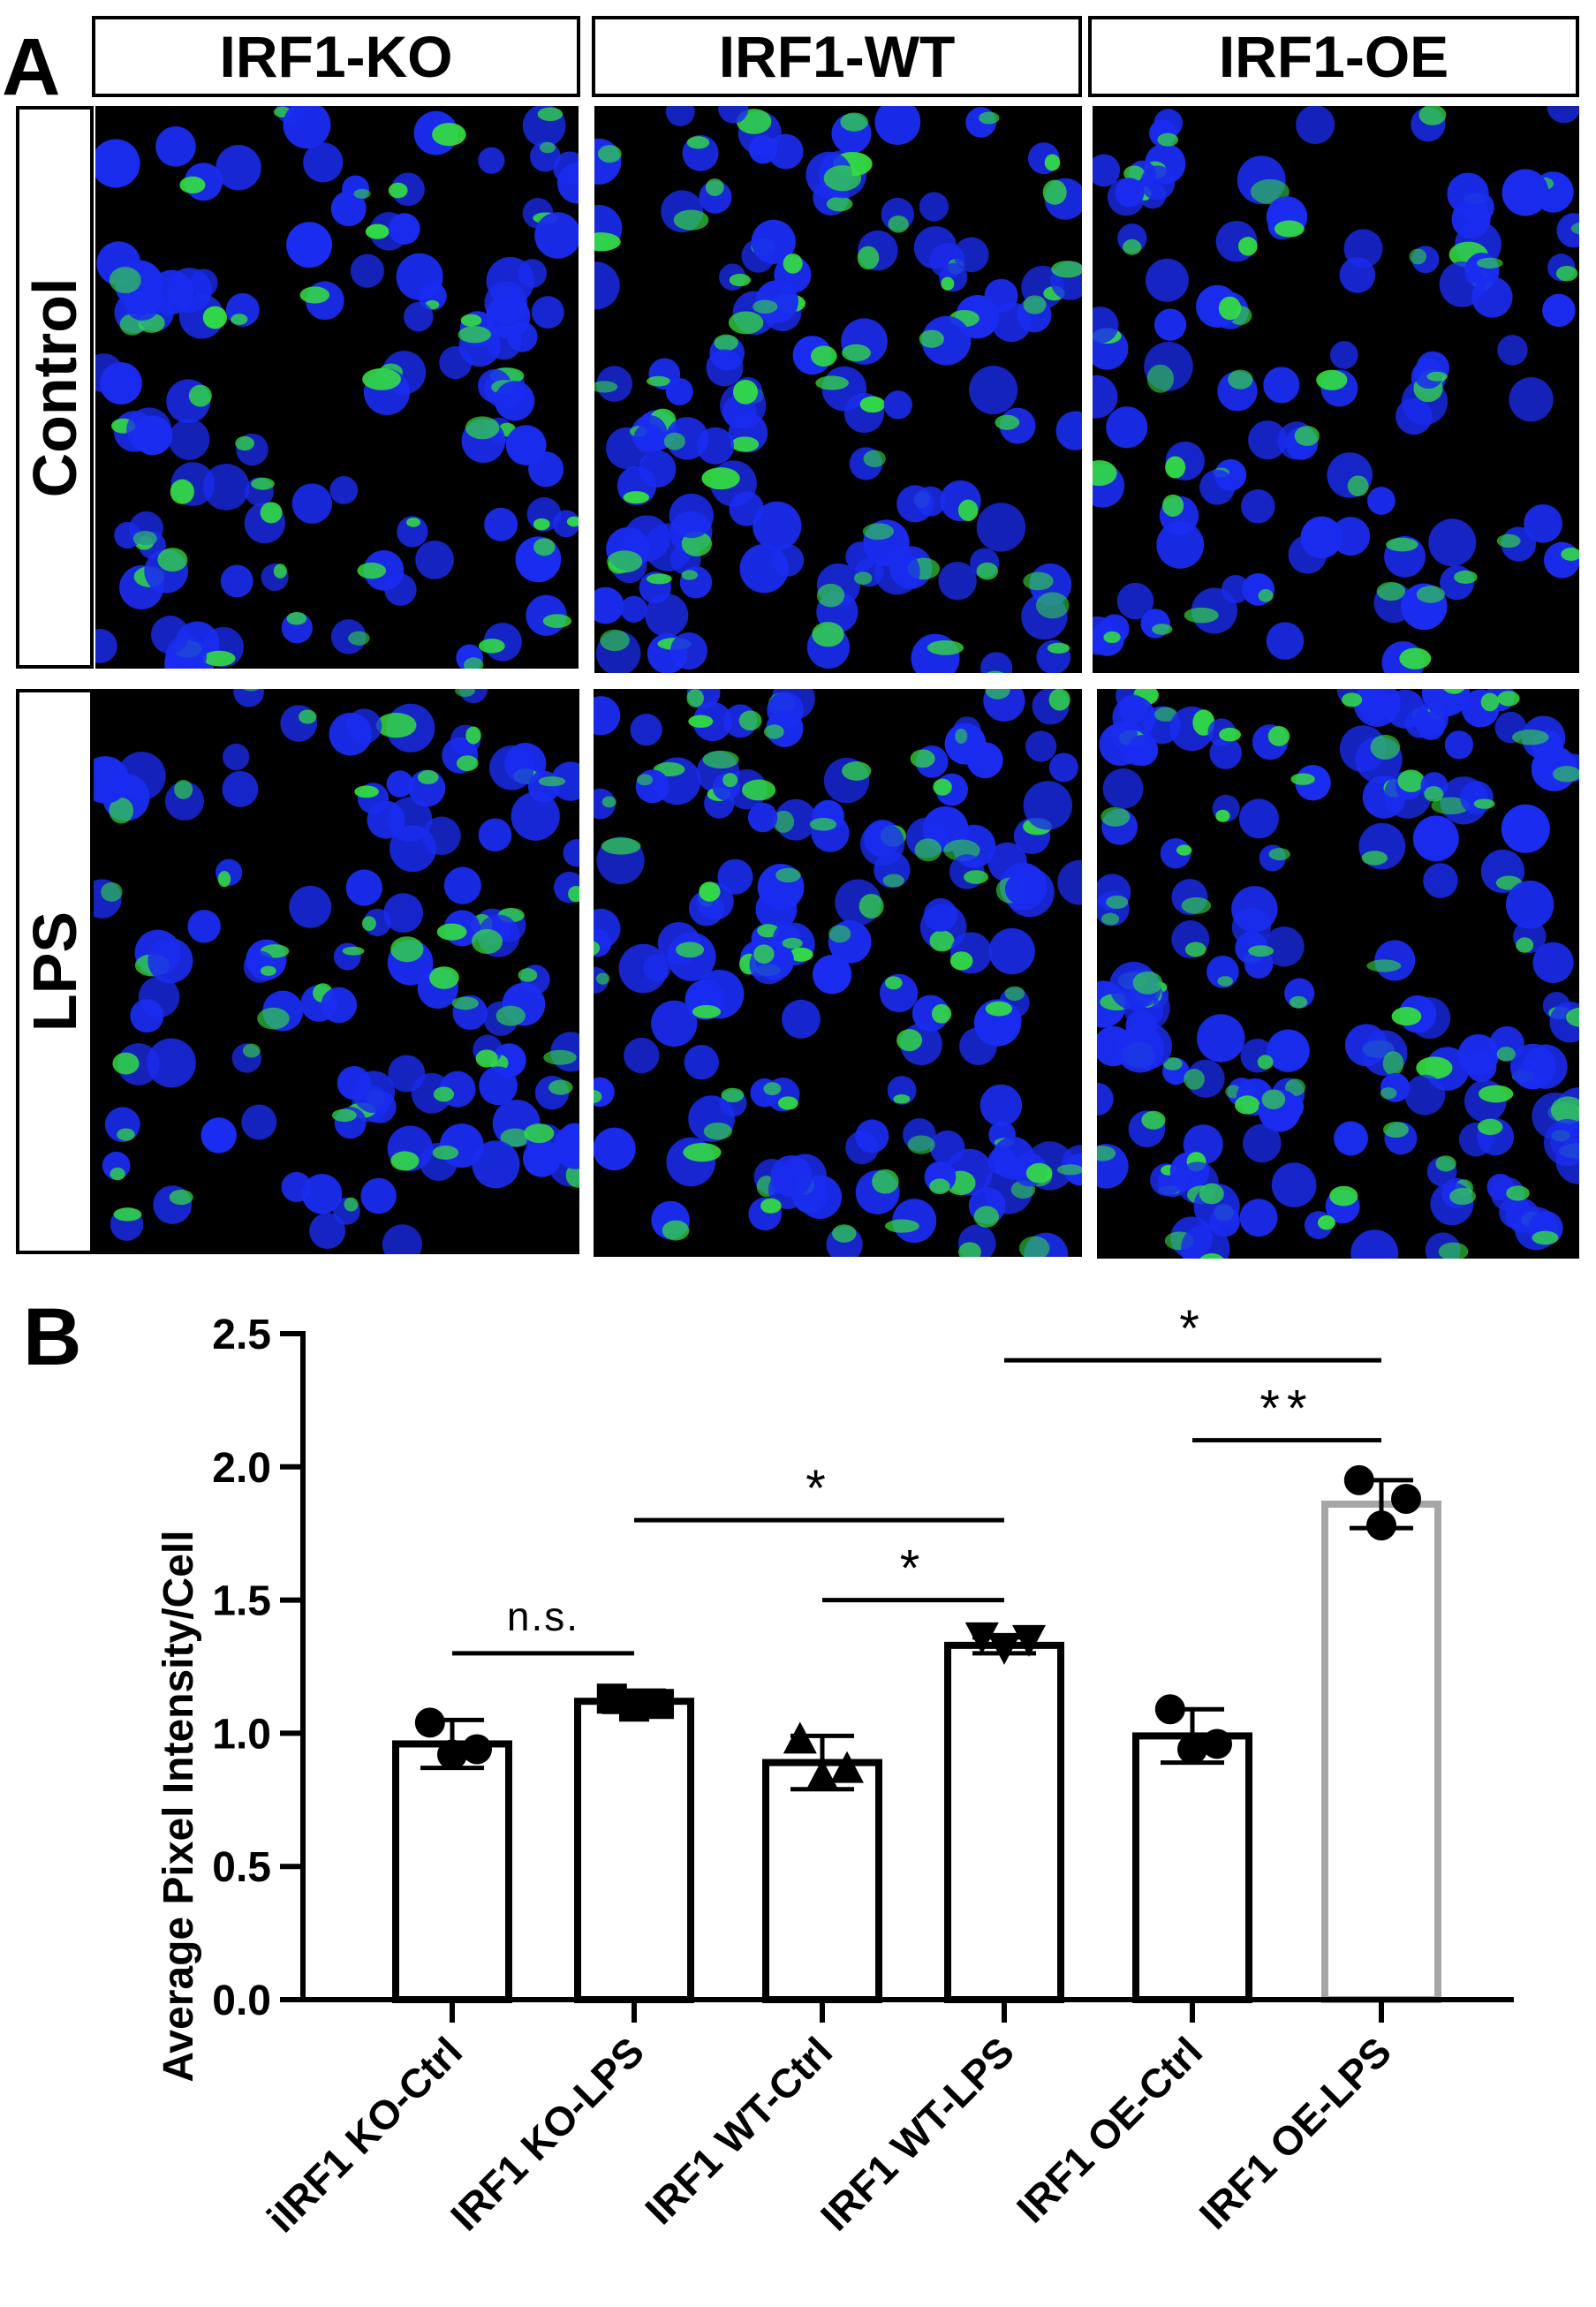 This screenshot has width=1596, height=2307. What do you see at coordinates (547, 2133) in the screenshot?
I see `x-tick-label: IRF1 KO-LPS` at bounding box center [547, 2133].